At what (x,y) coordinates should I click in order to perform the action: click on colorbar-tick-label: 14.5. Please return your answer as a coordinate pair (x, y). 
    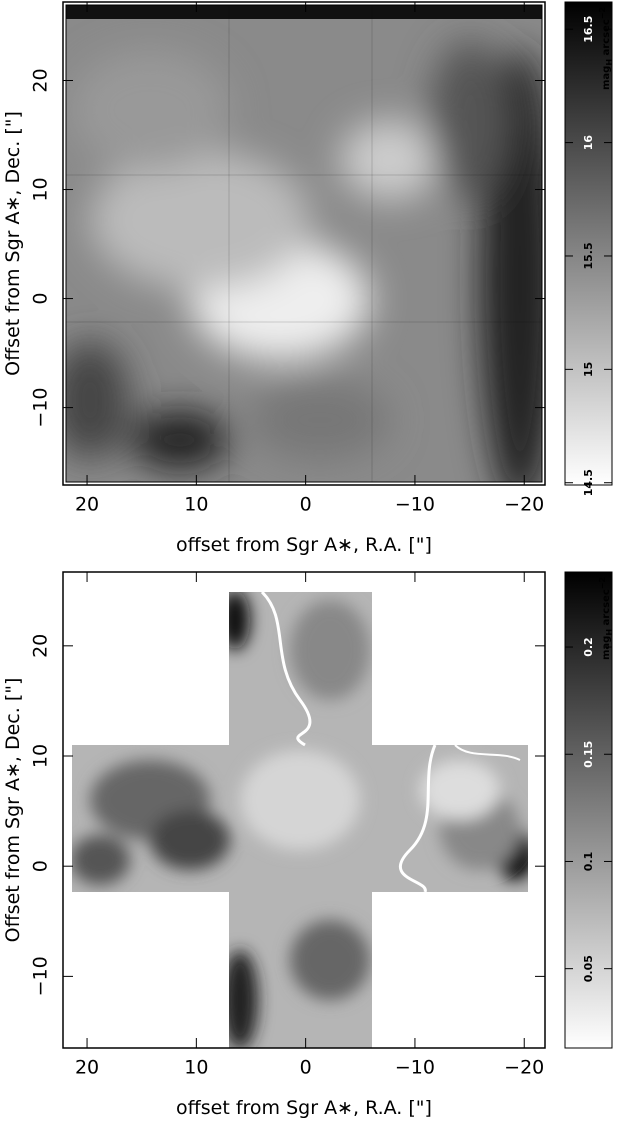
    Looking at the image, I should click on (588, 482).